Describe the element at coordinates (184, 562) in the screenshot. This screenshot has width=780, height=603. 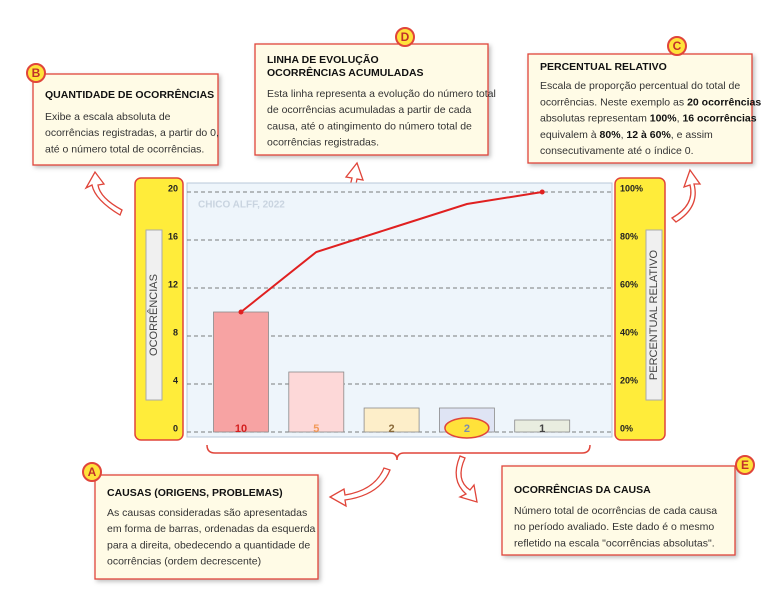
I see `annotation-line: ocorrências (ordem decrescente)` at that location.